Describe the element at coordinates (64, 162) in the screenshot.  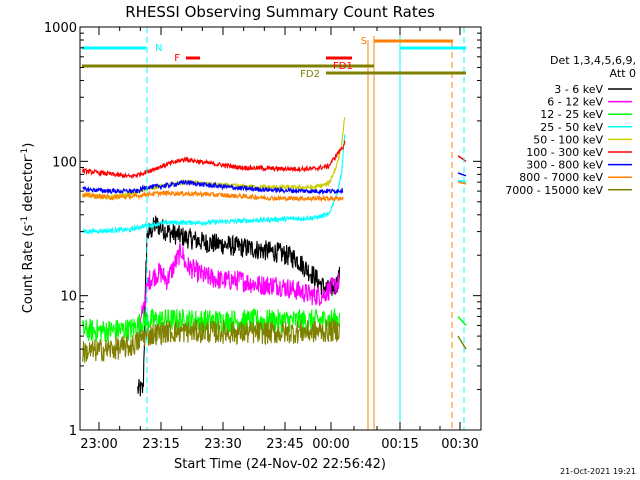
I see `y-tick-label: 100` at that location.